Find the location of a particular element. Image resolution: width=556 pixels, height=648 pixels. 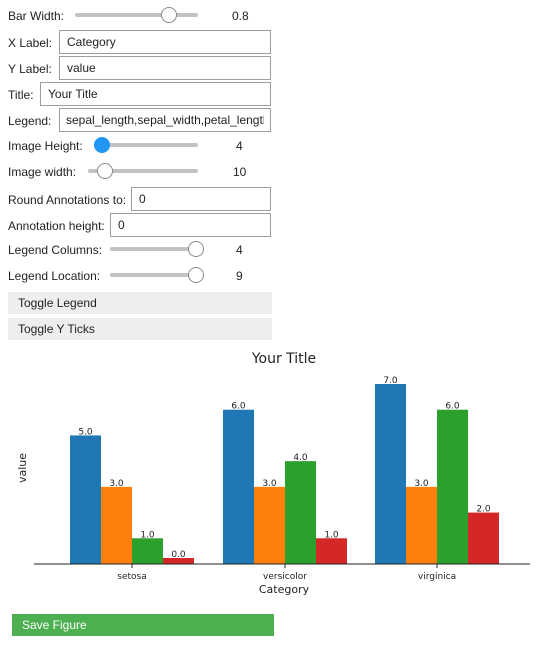

legend-location-slider is located at coordinates (157, 275).